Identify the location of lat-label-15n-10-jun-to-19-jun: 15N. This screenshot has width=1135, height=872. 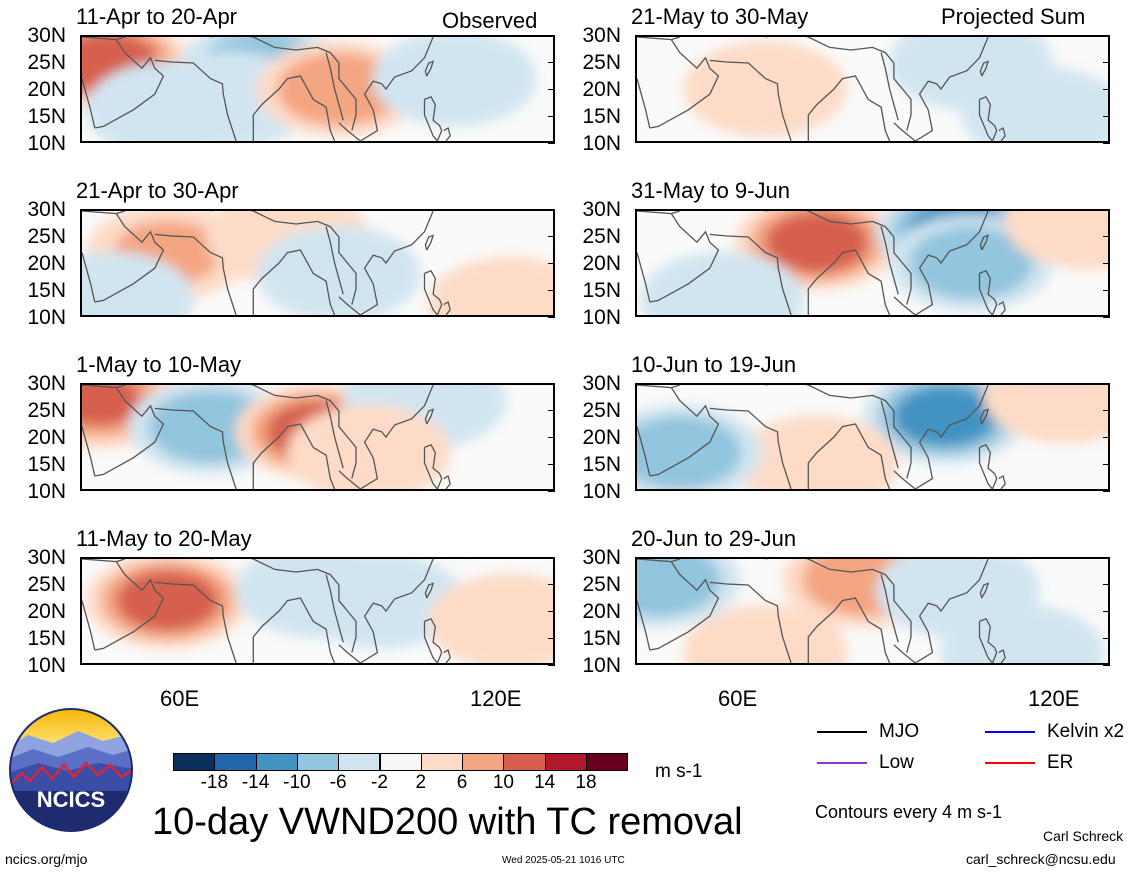
(601, 464).